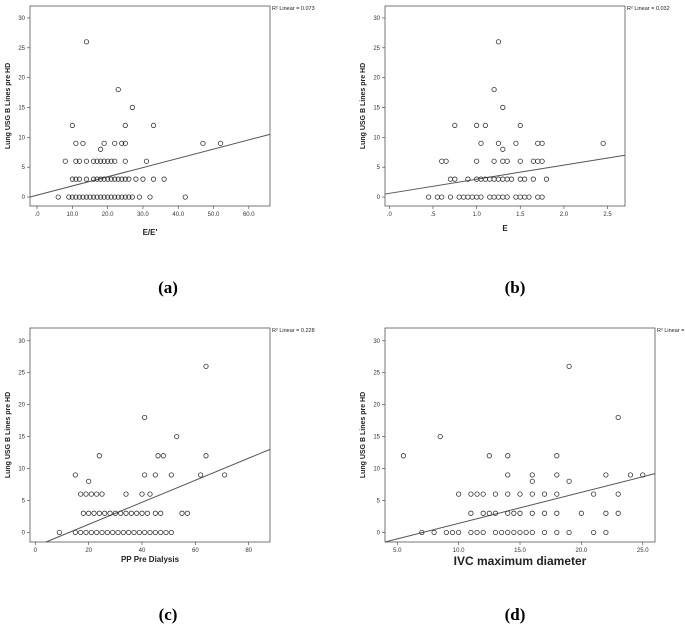 The image size is (685, 625). I want to click on x-tick-label: 30.0, so click(143, 215).